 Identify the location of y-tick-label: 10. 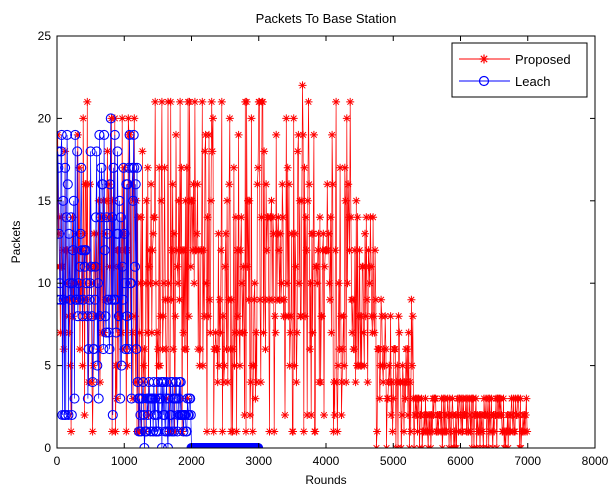
(45, 283).